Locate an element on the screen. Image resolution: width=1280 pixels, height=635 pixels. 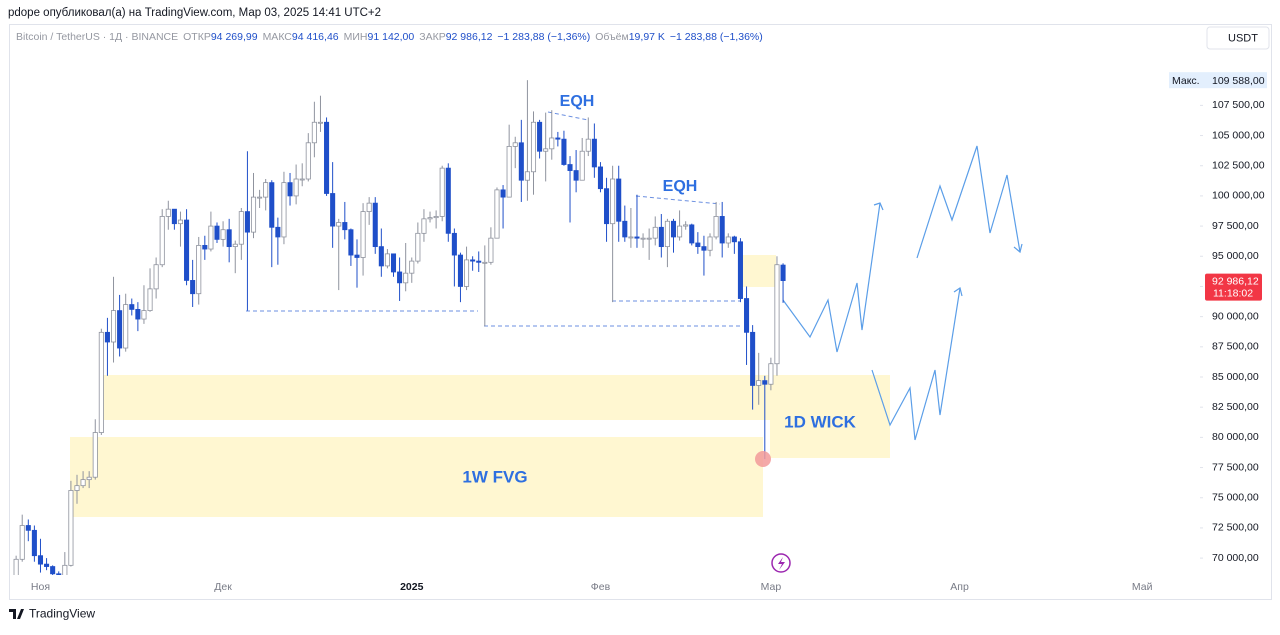
y-tick-label: 75 000,00 is located at coordinates (1235, 498).